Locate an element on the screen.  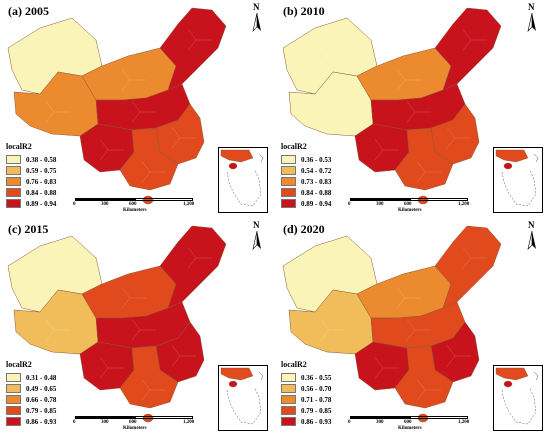
inset-map is located at coordinates (242, 396).